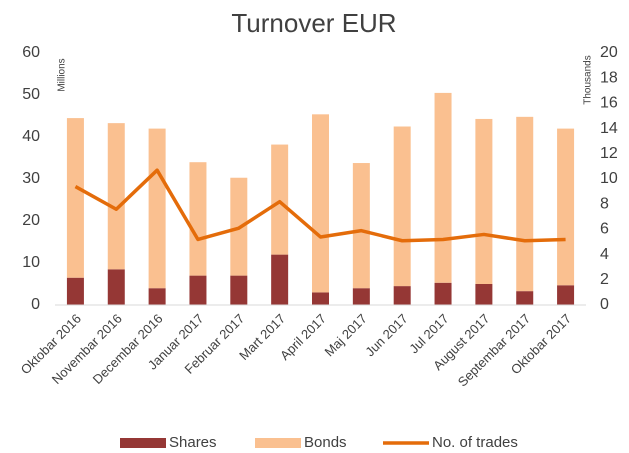 This screenshot has height=453, width=629. Describe the element at coordinates (325, 442) in the screenshot. I see `legend-label: Bonds` at that location.